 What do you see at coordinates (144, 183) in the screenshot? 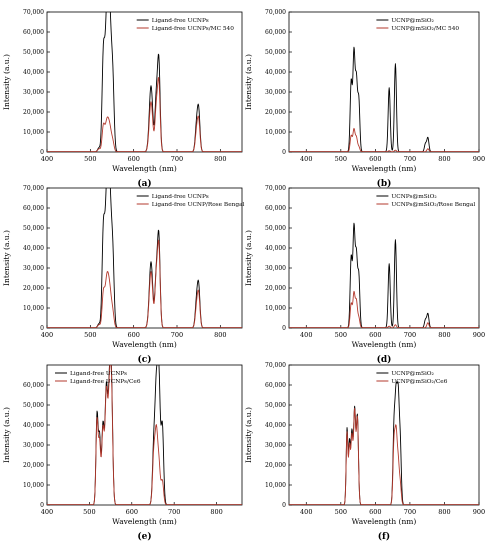
I see `panel-label: (a)` at bounding box center [144, 183].